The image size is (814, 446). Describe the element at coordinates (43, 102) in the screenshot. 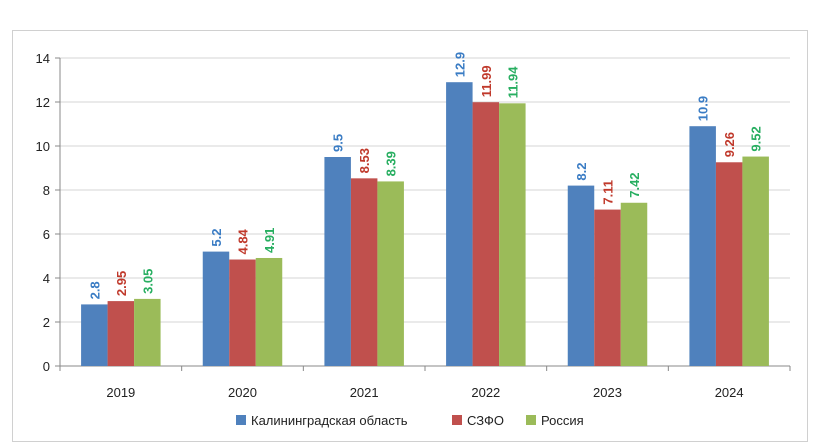

I see `y-tick-label: 12` at that location.